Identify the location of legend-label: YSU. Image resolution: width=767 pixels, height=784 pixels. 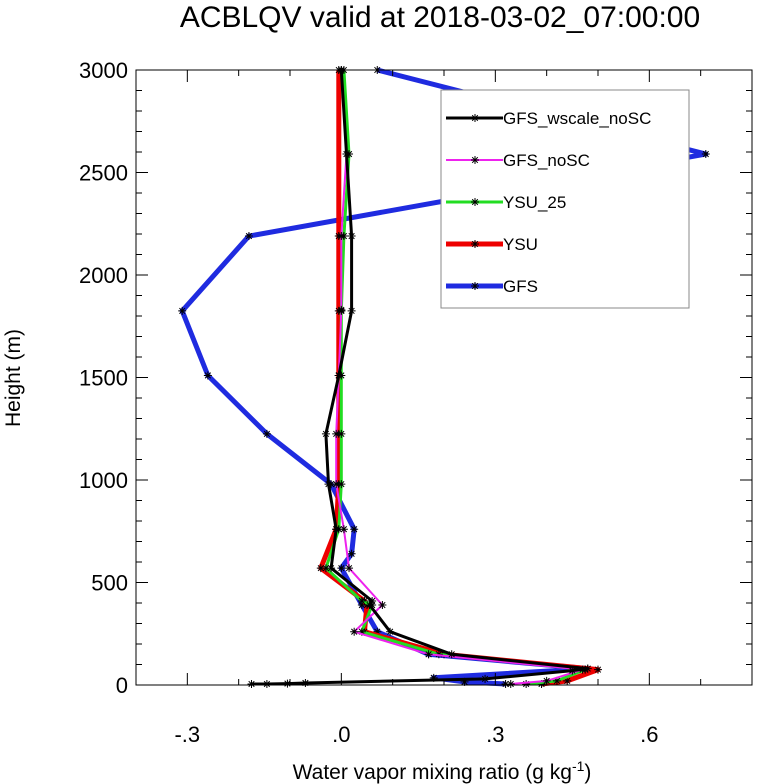
(520, 244).